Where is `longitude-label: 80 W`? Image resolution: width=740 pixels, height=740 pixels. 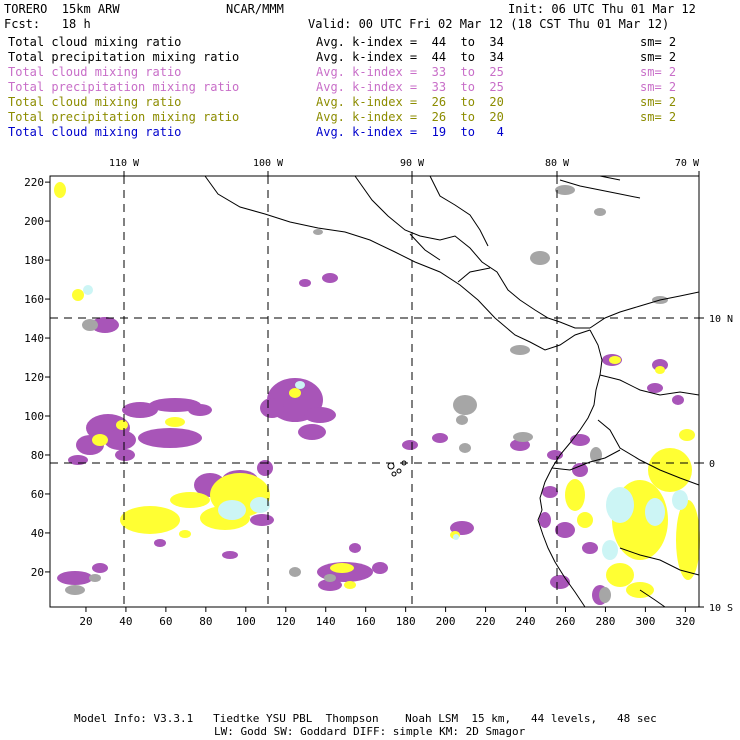 longitude-label: 80 W is located at coordinates (557, 163).